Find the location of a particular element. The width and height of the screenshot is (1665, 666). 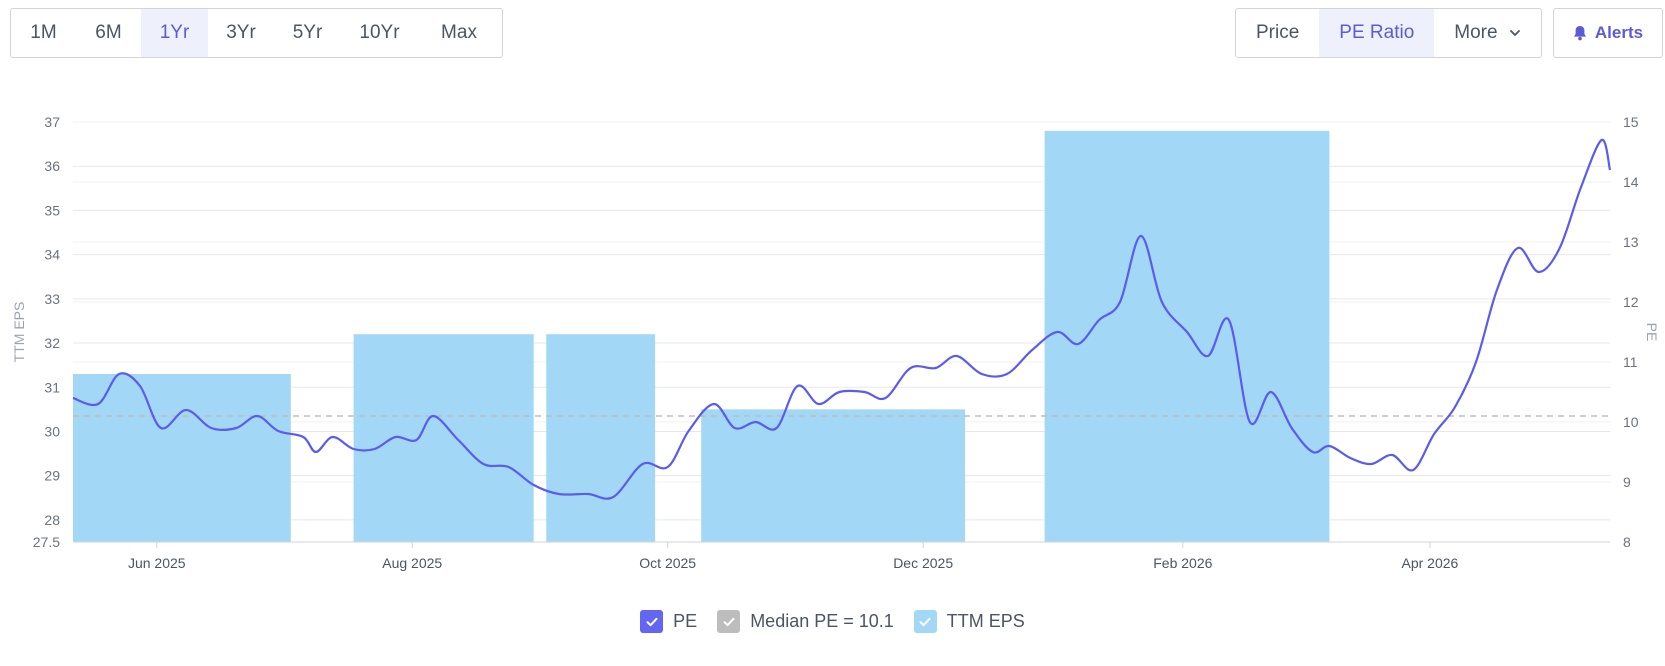

x-axis-tick-label: Jun 2025 is located at coordinates (157, 563).